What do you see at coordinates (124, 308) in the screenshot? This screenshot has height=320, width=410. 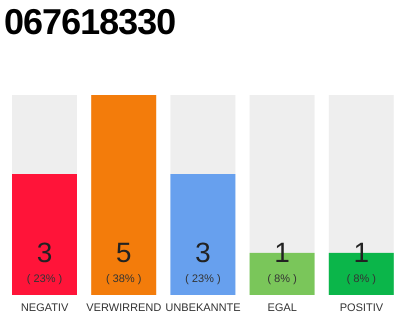 I see `x-tick-label: VERWIRREND` at bounding box center [124, 308].